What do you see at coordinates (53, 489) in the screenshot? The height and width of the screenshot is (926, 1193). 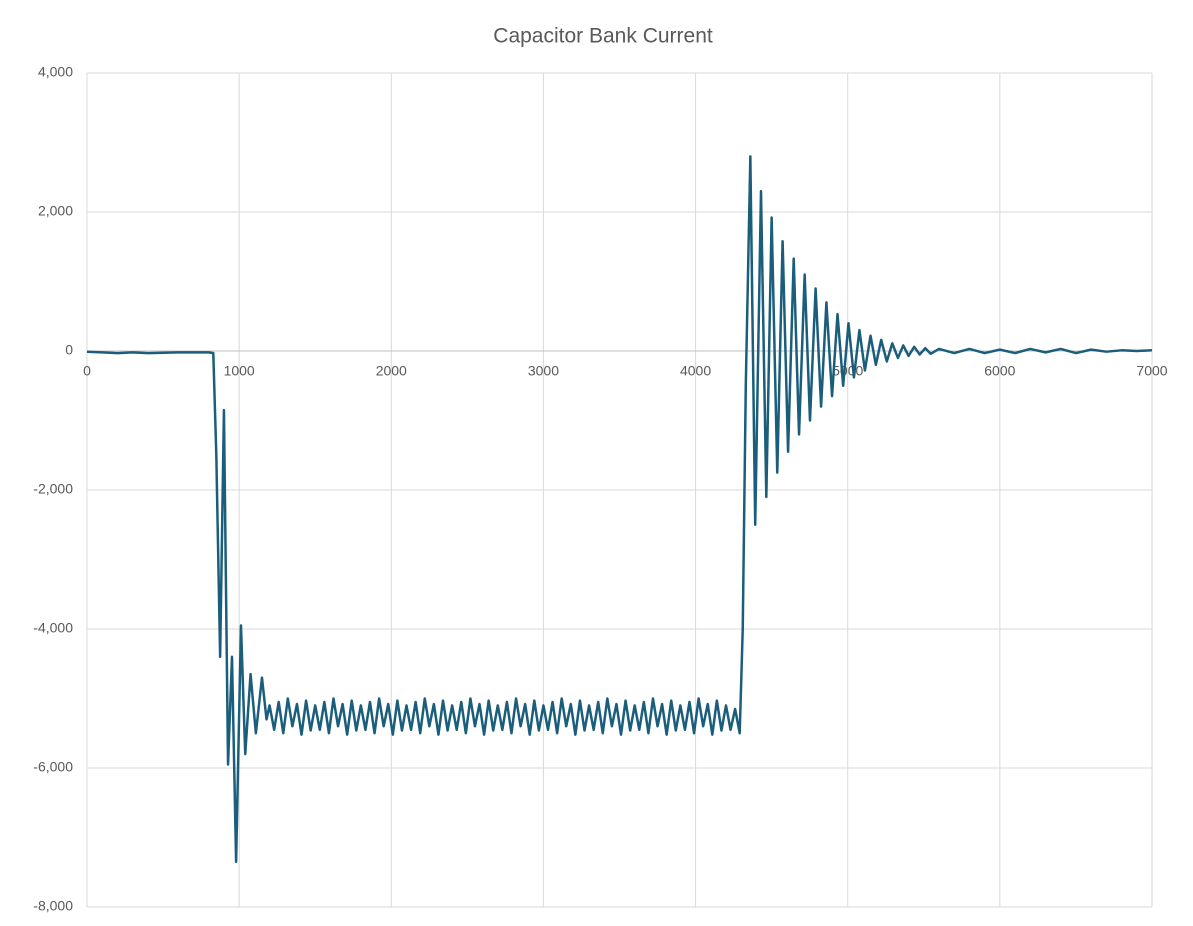 I see `y-tick-label: -2,000` at bounding box center [53, 489].